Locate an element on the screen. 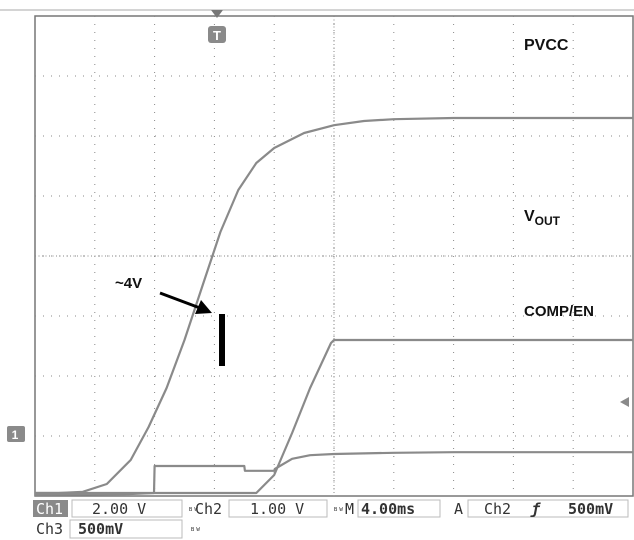 The width and height of the screenshot is (634, 540). annotation-4v: ~4V is located at coordinates (128, 283).